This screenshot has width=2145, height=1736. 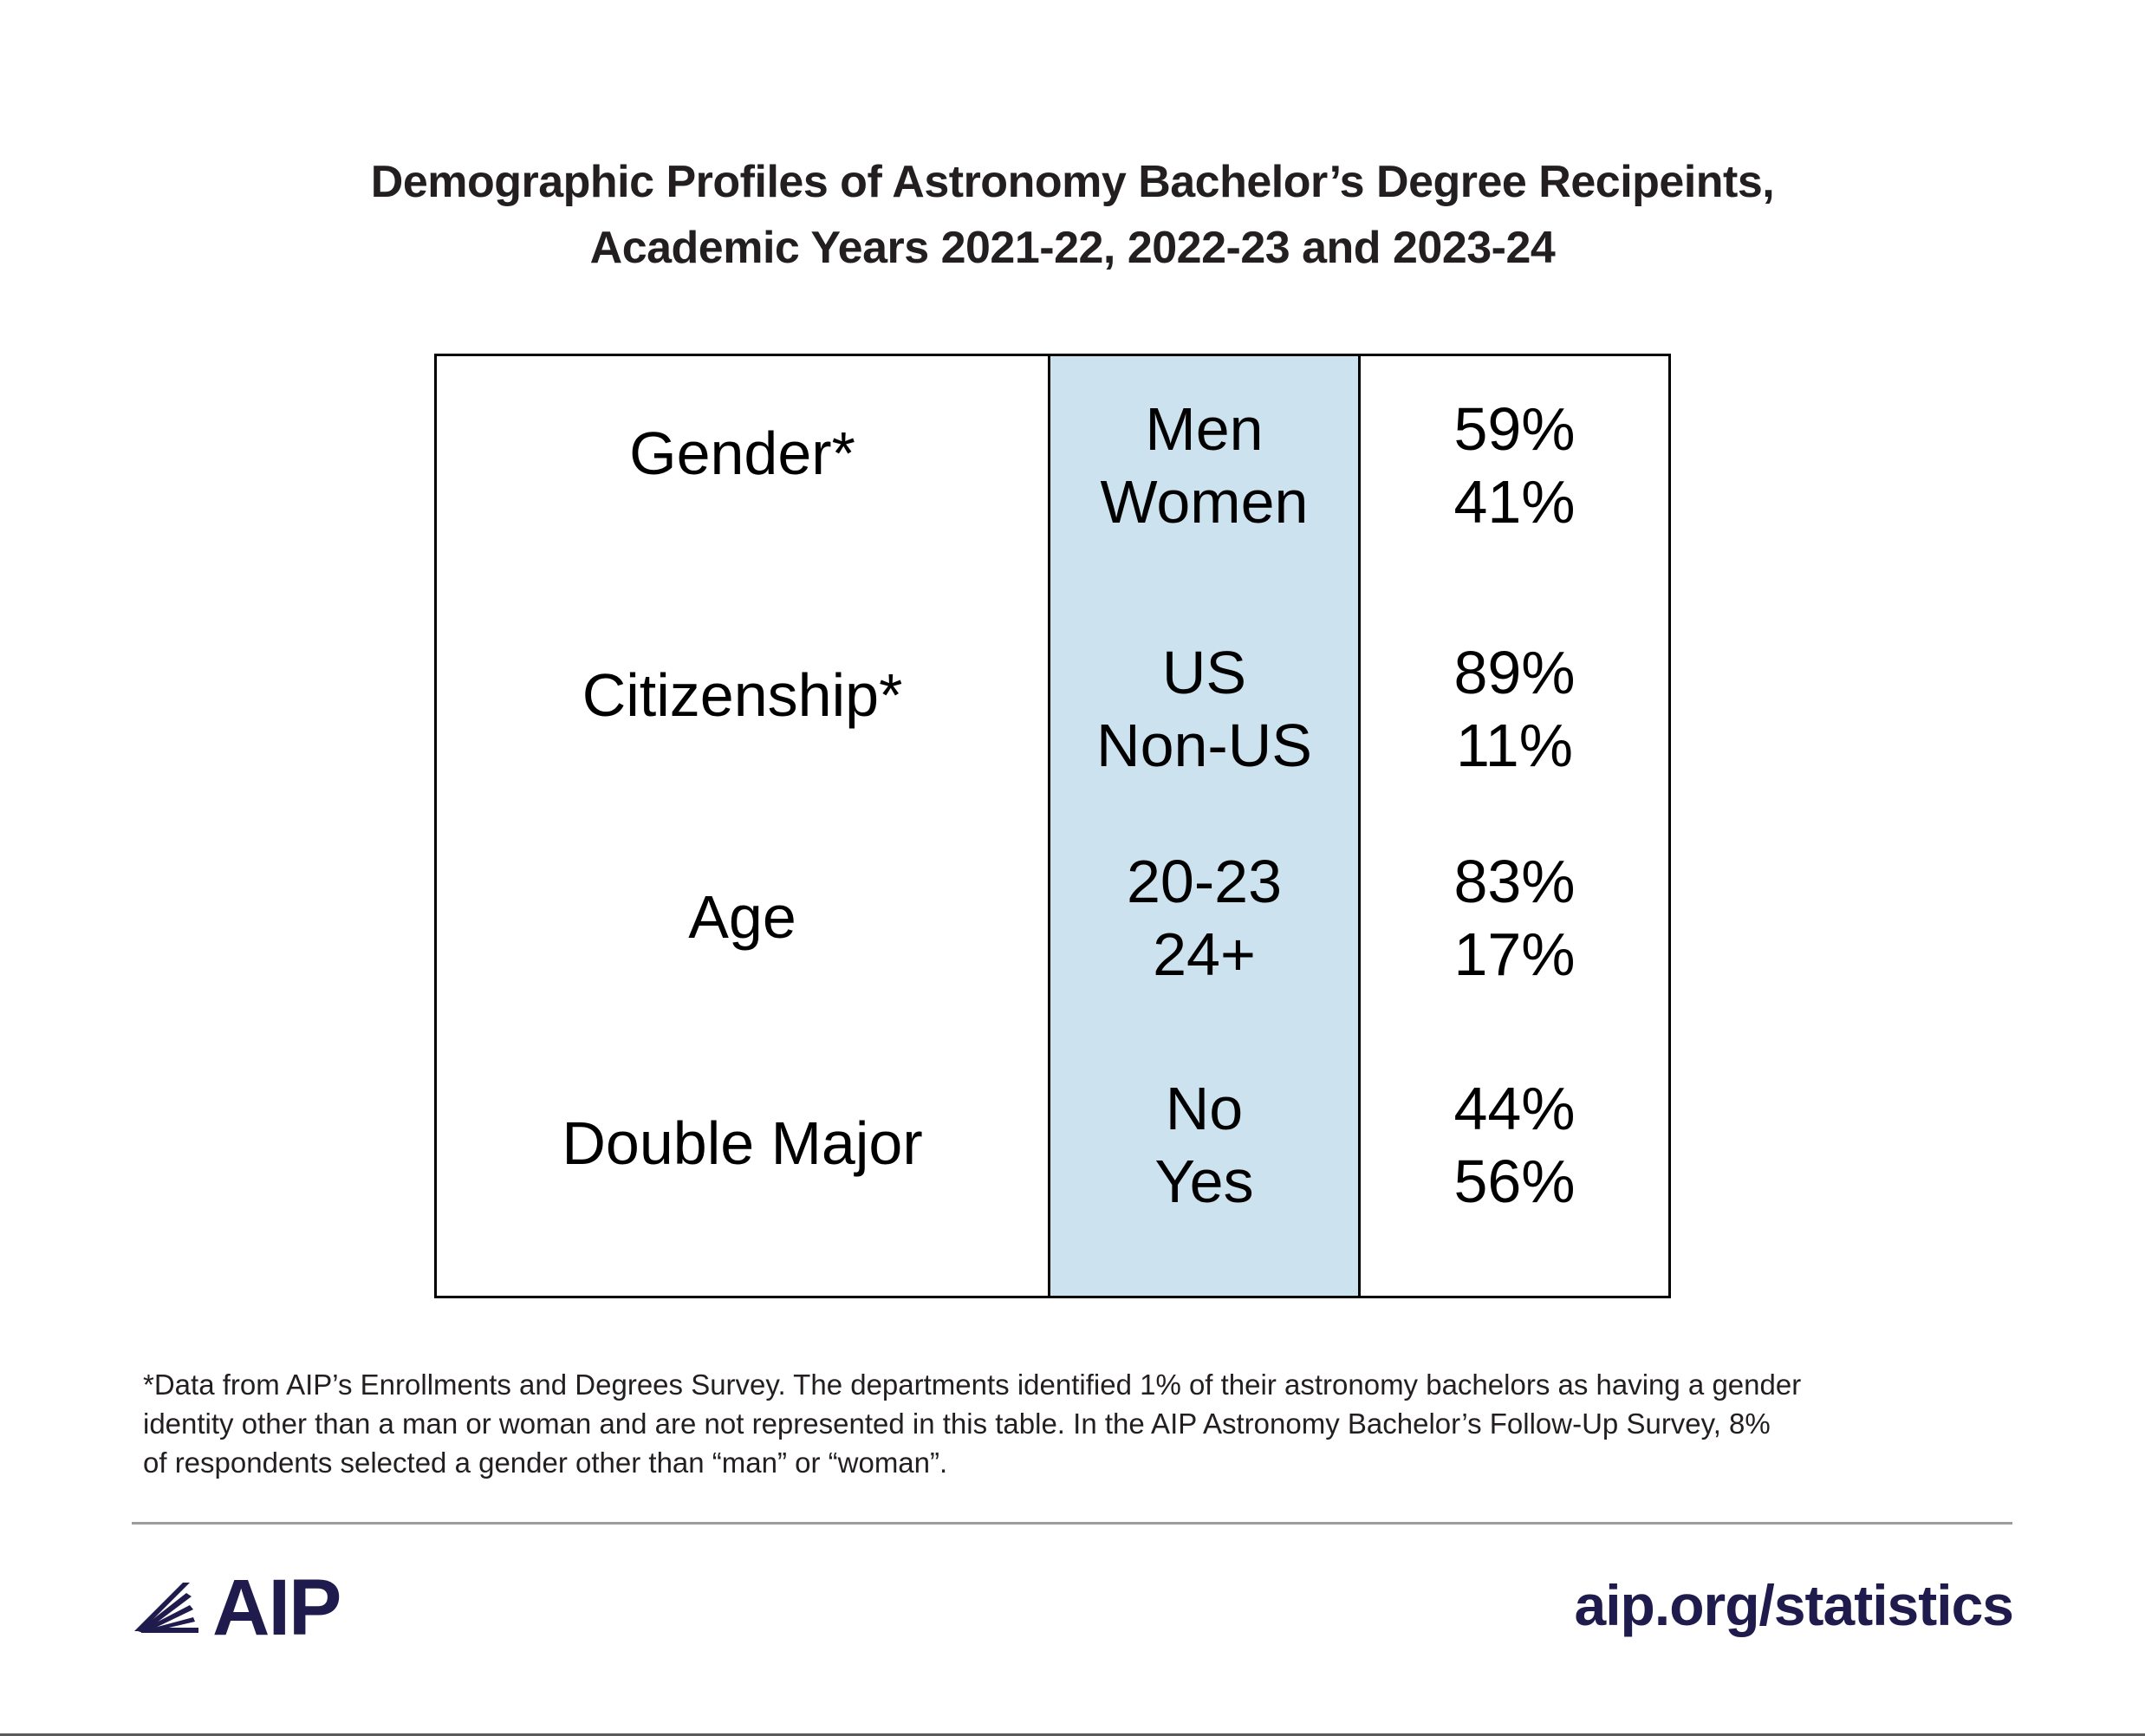 What do you see at coordinates (1514, 466) in the screenshot?
I see `table-row-values: 59% 41%` at bounding box center [1514, 466].